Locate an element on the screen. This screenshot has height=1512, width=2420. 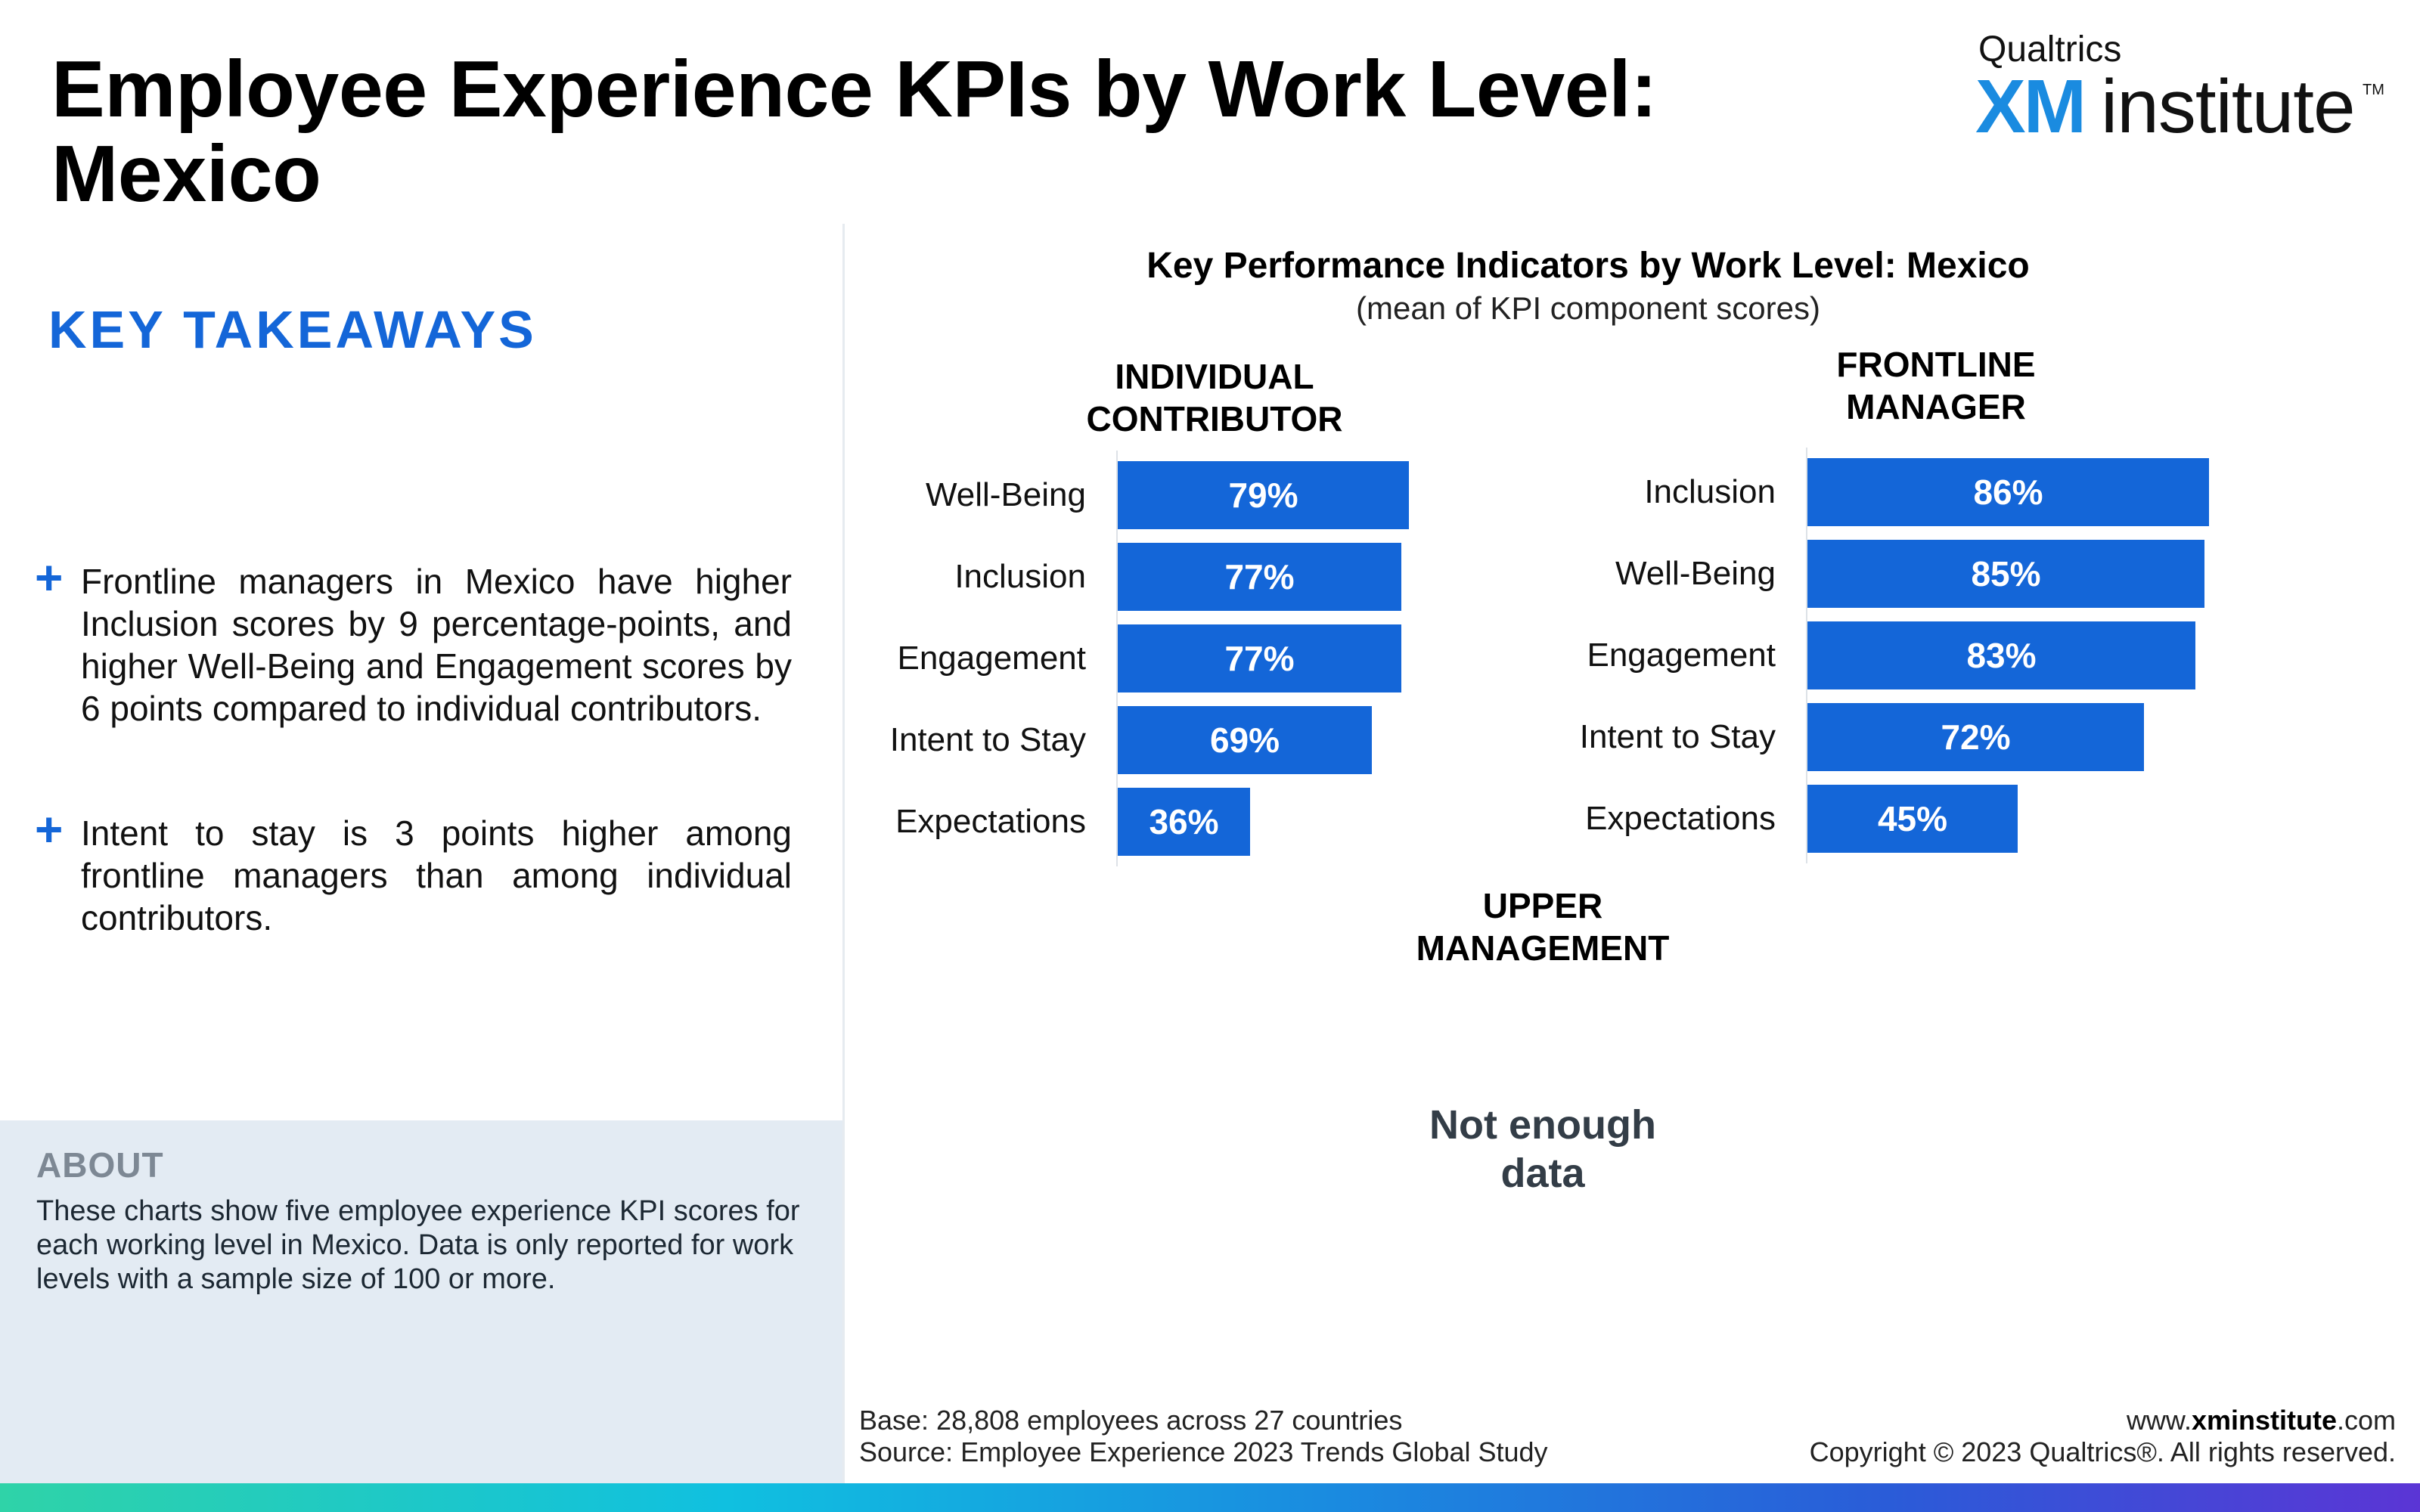
brand-gradient-bar is located at coordinates (1210, 1497).